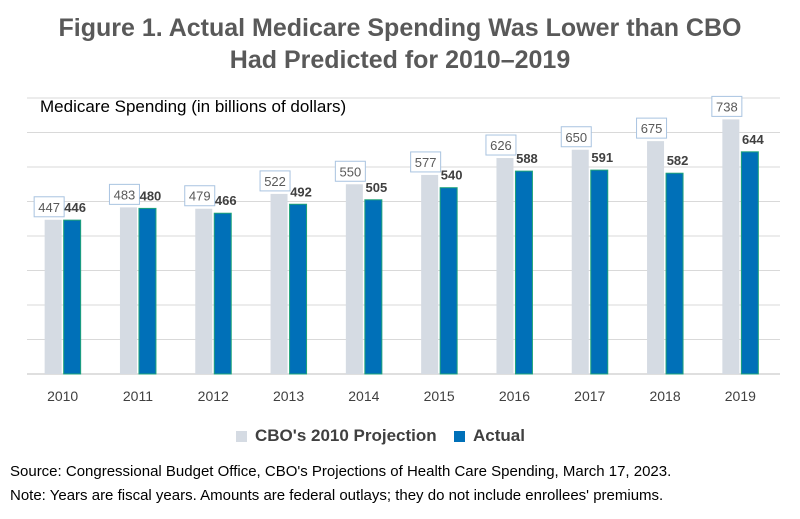 The height and width of the screenshot is (519, 800). What do you see at coordinates (288, 396) in the screenshot?
I see `x-tick-label: 2013` at bounding box center [288, 396].